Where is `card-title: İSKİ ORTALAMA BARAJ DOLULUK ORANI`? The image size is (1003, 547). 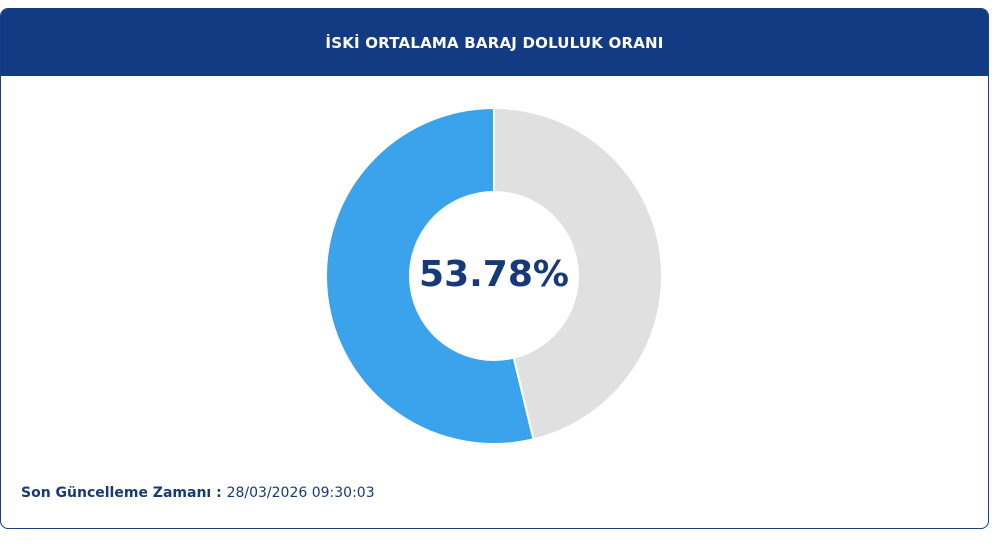
card-title: İSKİ ORTALAMA BARAJ DOLULUK ORANI is located at coordinates (494, 42).